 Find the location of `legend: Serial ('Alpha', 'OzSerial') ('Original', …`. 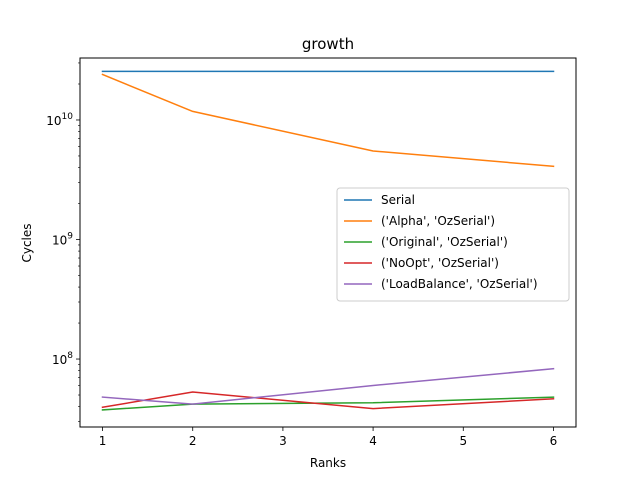

legend: Serial ('Alpha', 'OzSerial') ('Original', … is located at coordinates (453, 244).